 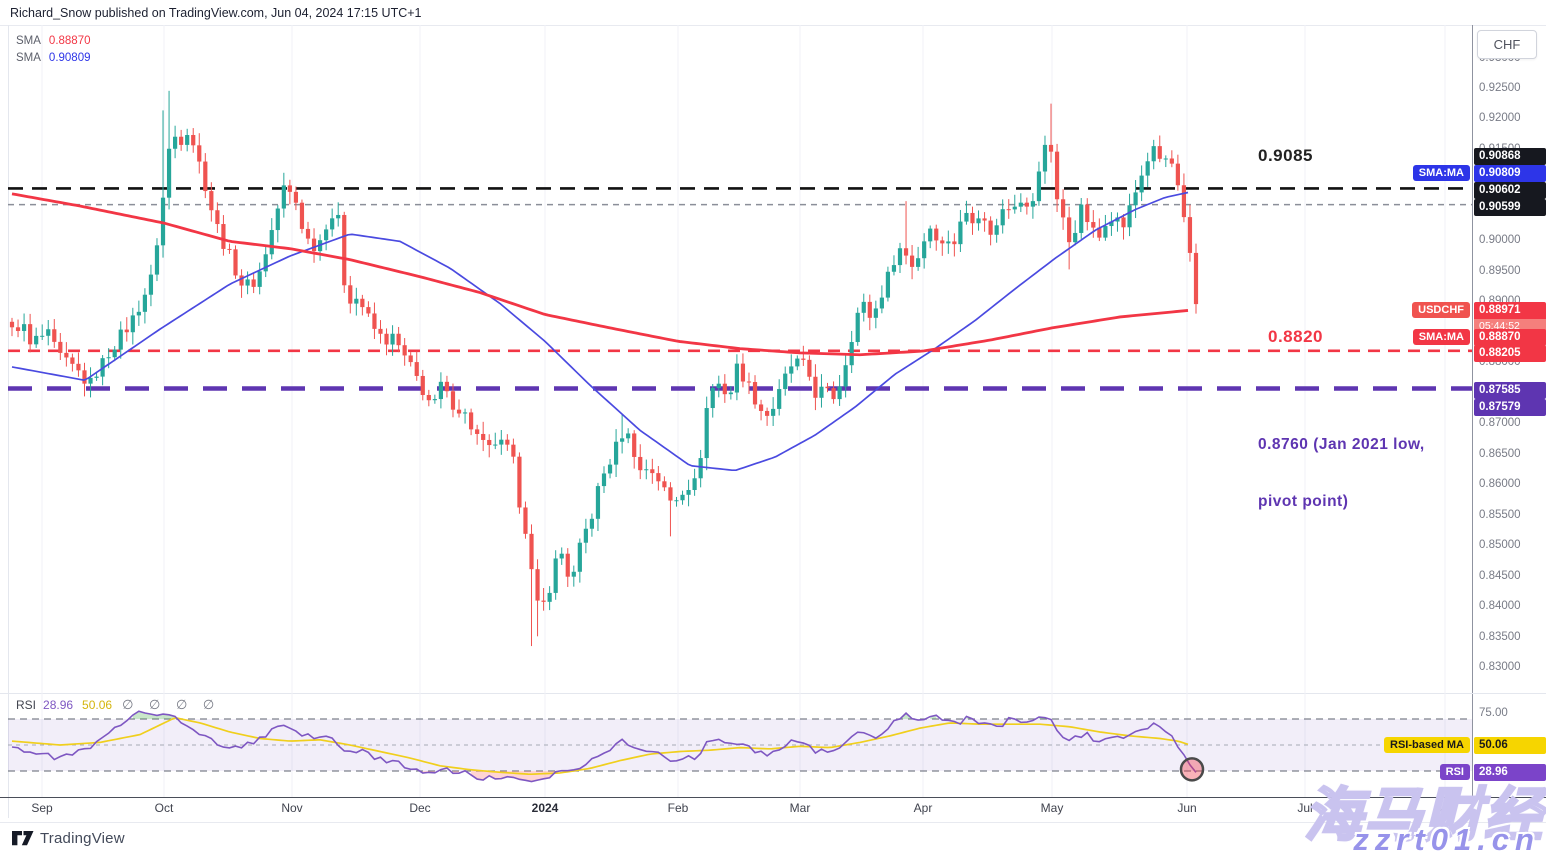 I want to click on SMA:MA-badge-0.90809: 0.90809, so click(x=1510, y=173).